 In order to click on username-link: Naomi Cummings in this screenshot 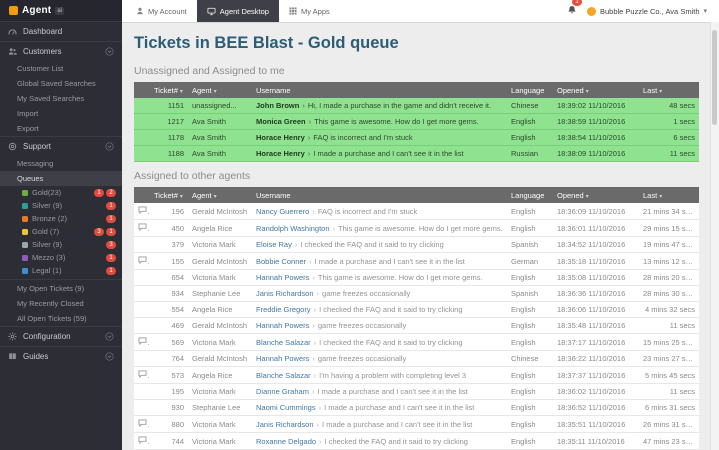, I will do `click(286, 407)`.